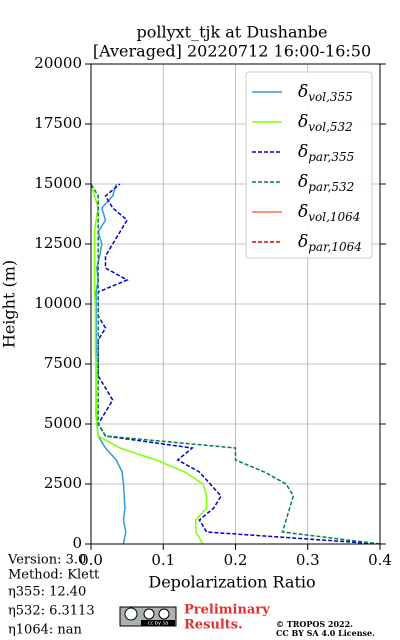  Describe the element at coordinates (63, 363) in the screenshot. I see `y-tick-label: 7500` at that location.